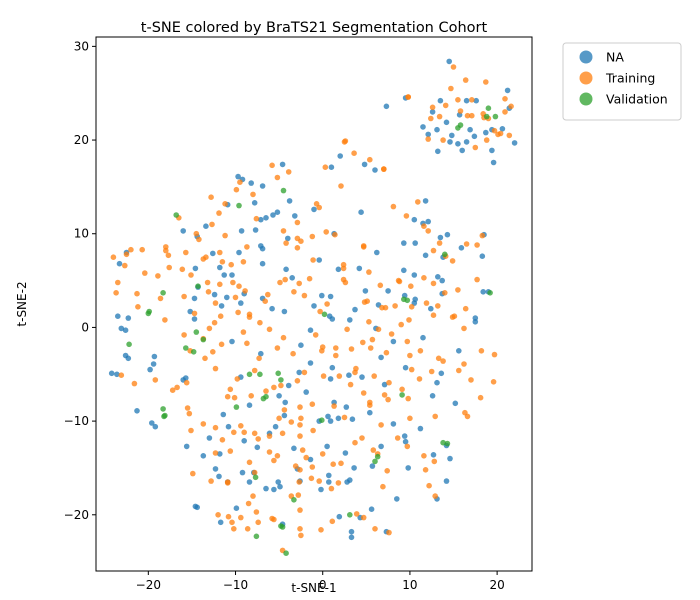  I want to click on x-tick-label: −10, so click(235, 585).